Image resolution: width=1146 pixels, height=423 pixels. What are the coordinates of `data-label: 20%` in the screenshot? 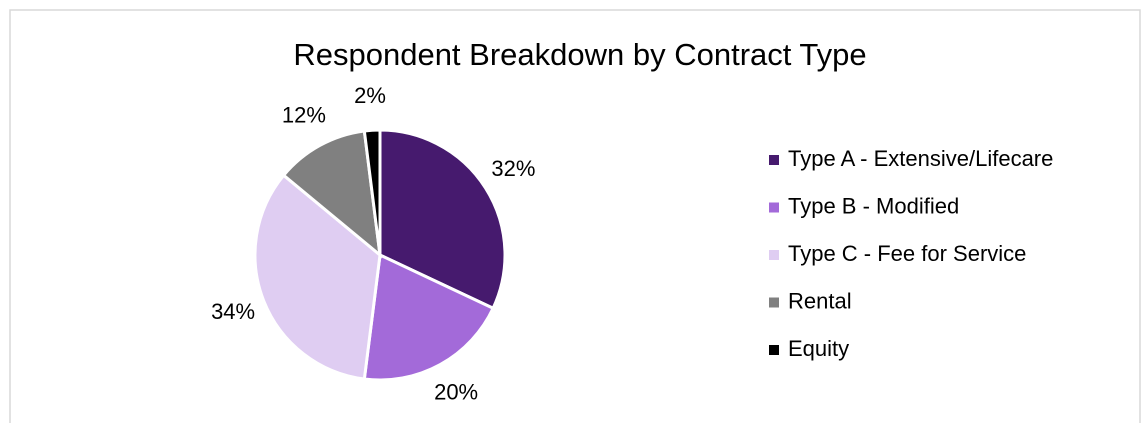 It's located at (456, 391).